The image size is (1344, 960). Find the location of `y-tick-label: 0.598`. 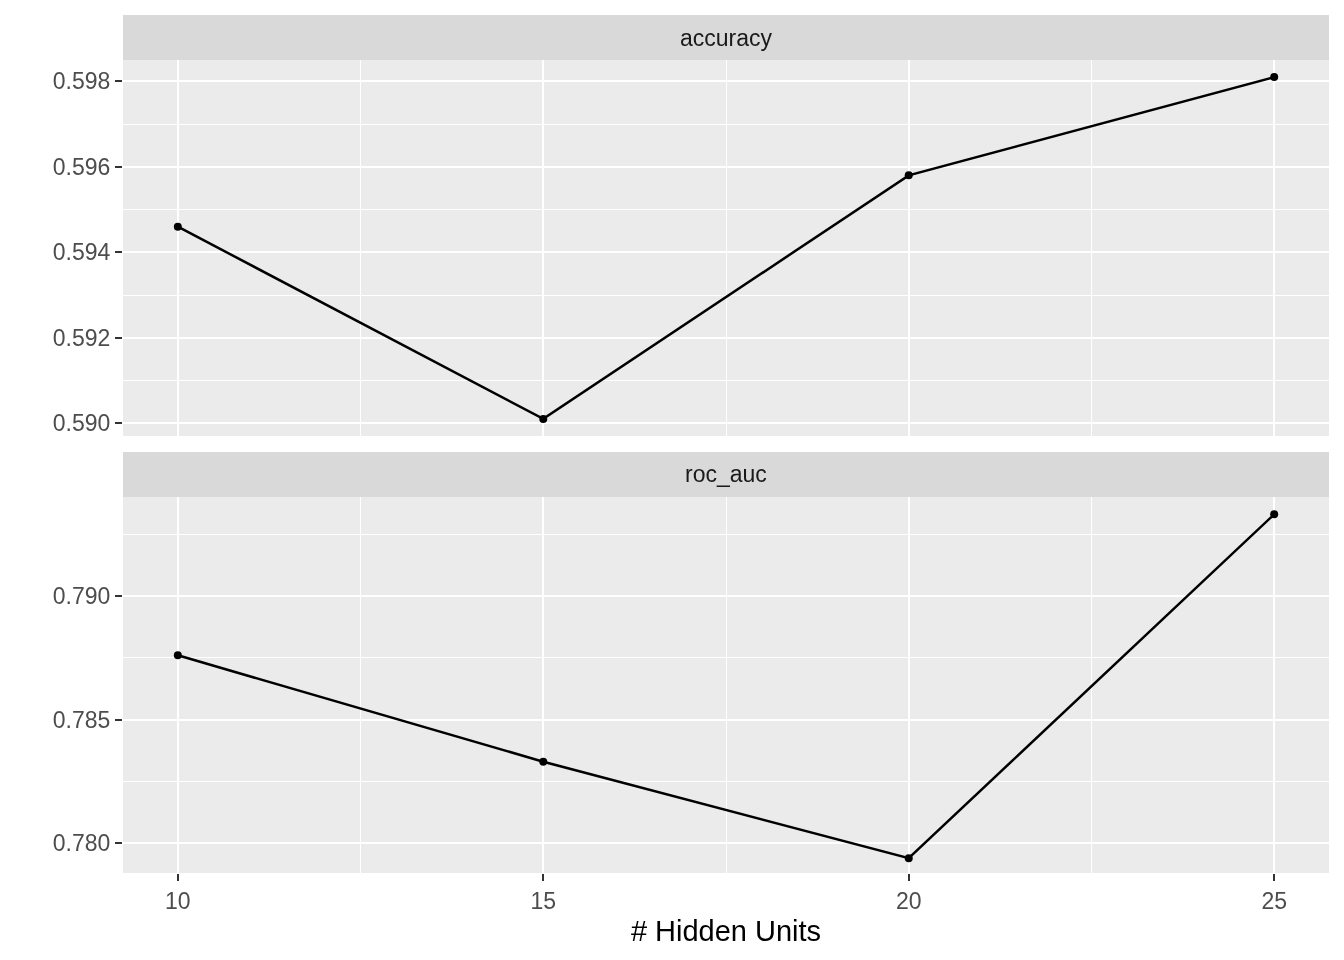

y-tick-label: 0.598 is located at coordinates (81, 81).